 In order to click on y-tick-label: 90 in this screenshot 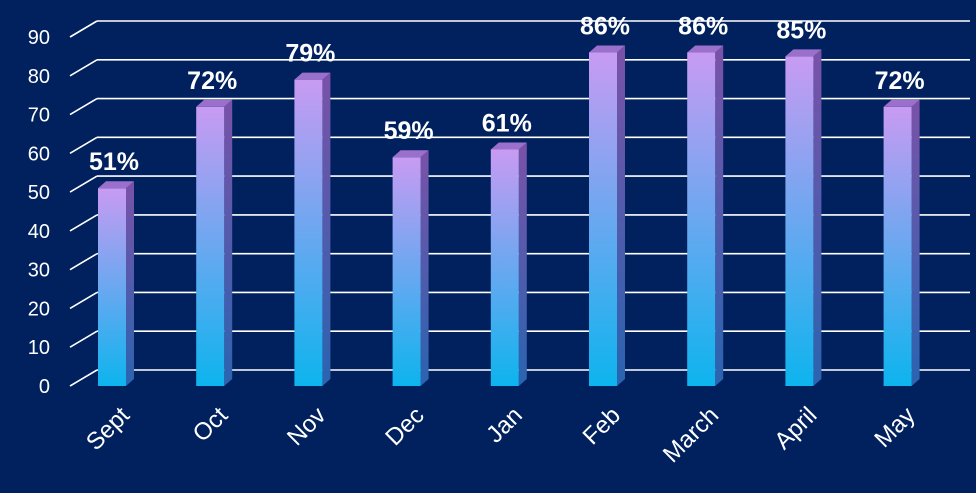, I will do `click(39, 38)`.